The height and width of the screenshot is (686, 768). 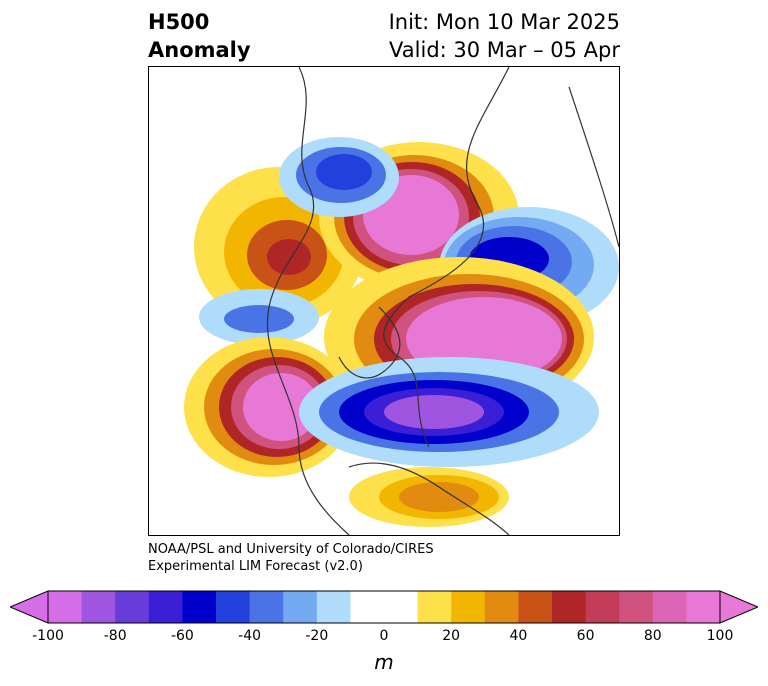 I want to click on colorbar-min-arrow, so click(x=29, y=607).